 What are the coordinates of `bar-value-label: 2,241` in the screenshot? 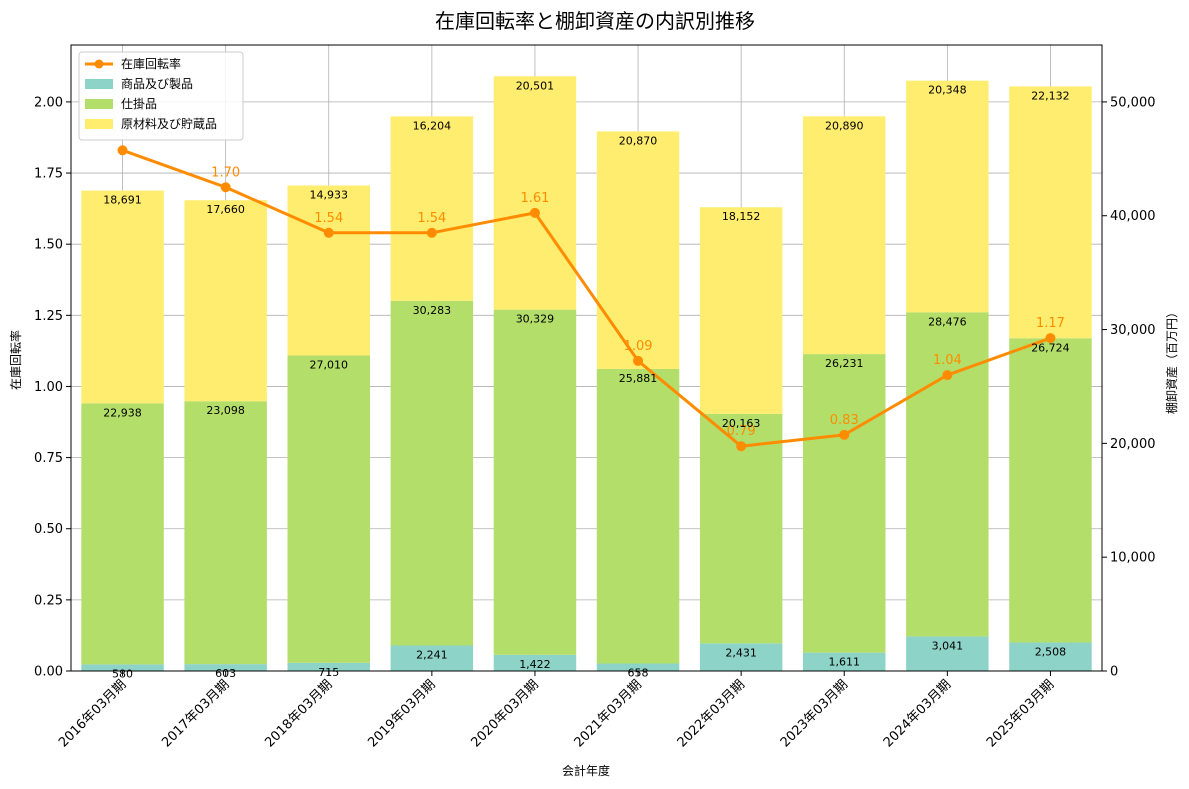 It's located at (432, 654).